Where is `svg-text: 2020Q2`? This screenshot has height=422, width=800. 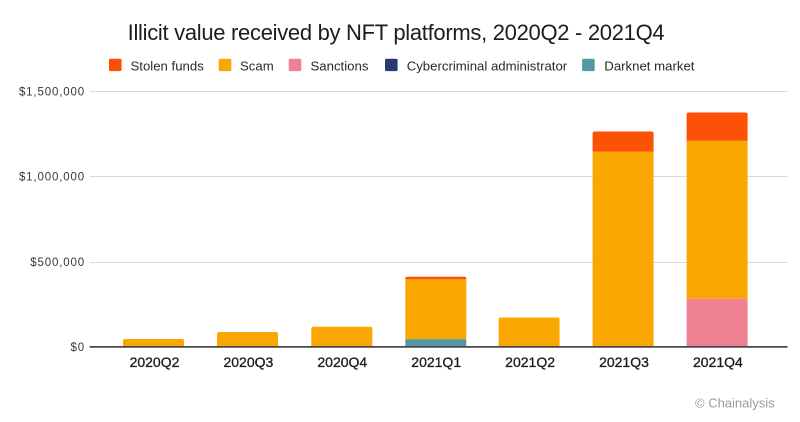
svg-text: 2020Q2 is located at coordinates (155, 362).